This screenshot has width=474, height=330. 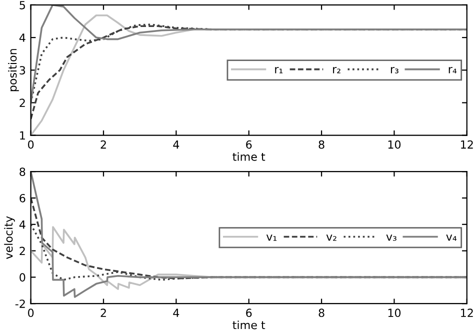 I want to click on y-tick-label: -2, so click(x=20, y=304).